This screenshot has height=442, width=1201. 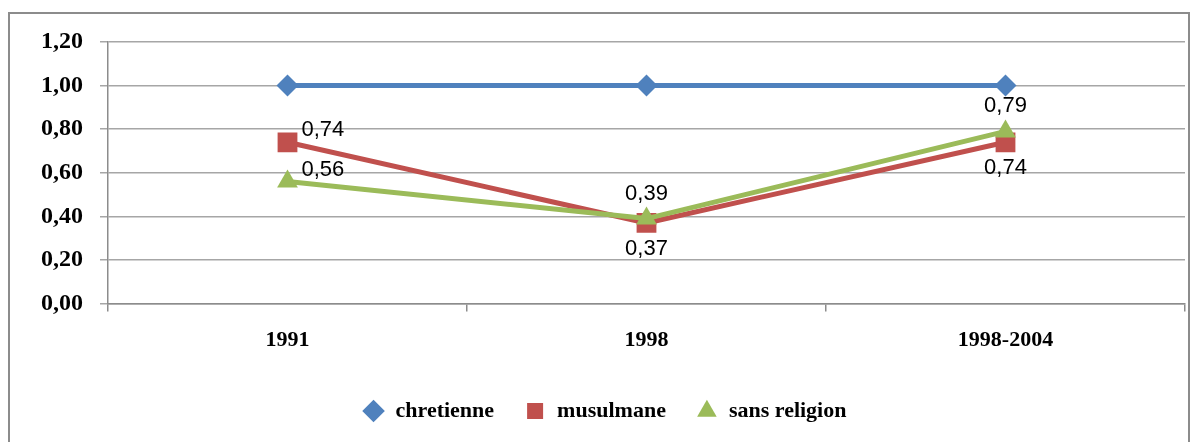 What do you see at coordinates (62, 83) in the screenshot?
I see `y-tick-label: 1,00` at bounding box center [62, 83].